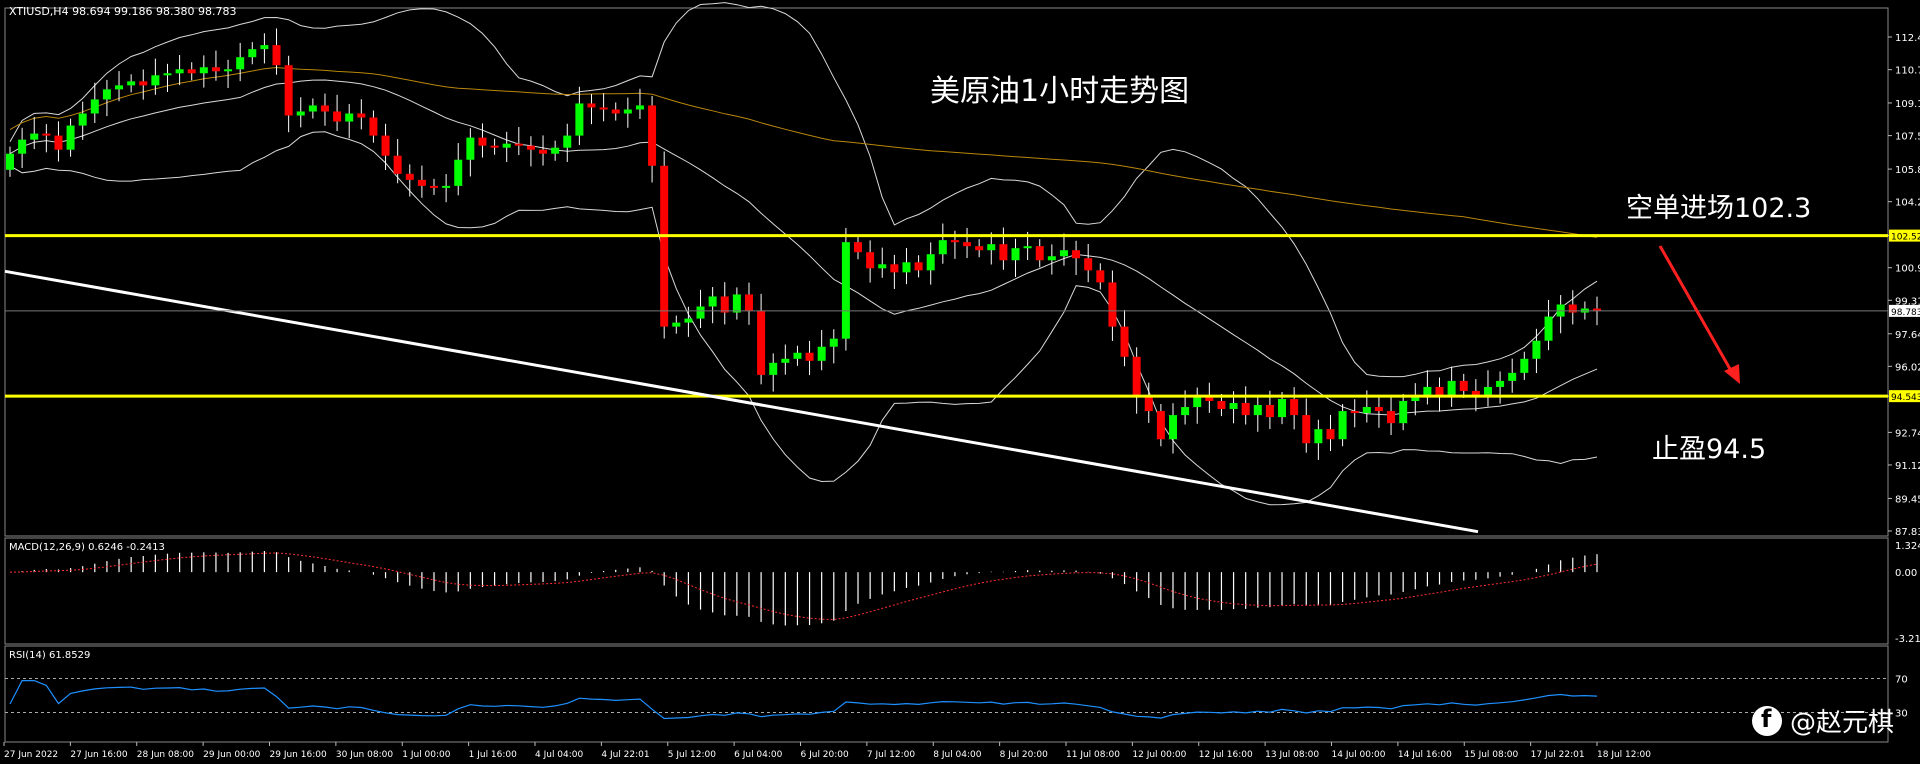 This screenshot has width=1920, height=764. What do you see at coordinates (957, 755) in the screenshot?
I see `x-tick-label: 8 Jul 04:00` at bounding box center [957, 755].